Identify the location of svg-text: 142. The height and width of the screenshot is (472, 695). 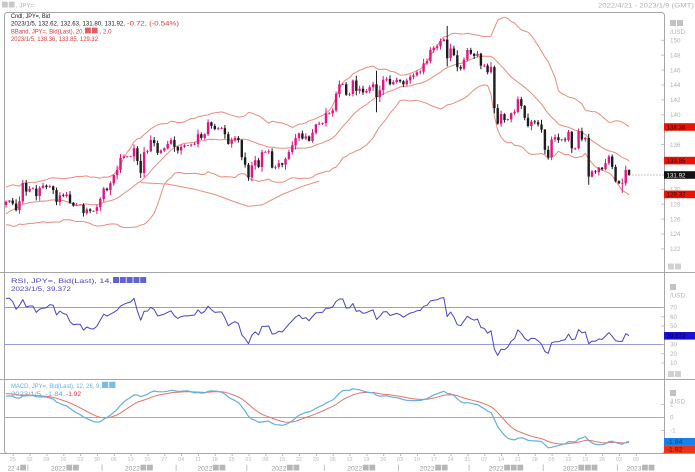
(675, 100).